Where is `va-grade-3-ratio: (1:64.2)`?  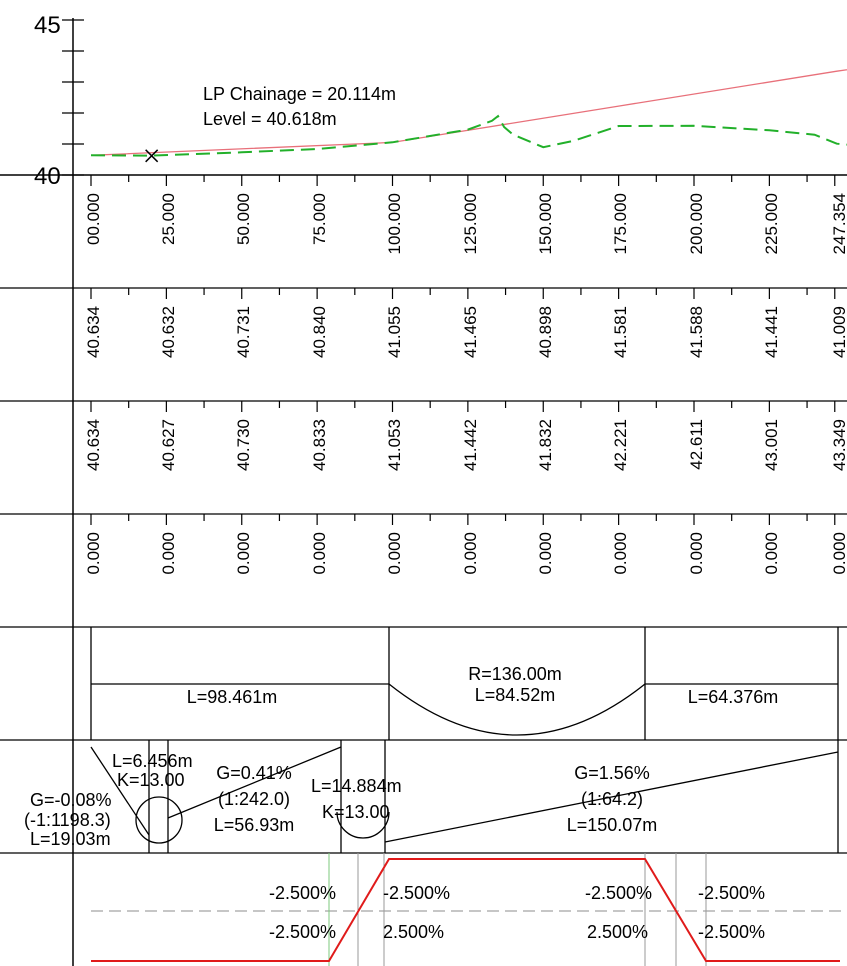
va-grade-3-ratio: (1:64.2) is located at coordinates (612, 799).